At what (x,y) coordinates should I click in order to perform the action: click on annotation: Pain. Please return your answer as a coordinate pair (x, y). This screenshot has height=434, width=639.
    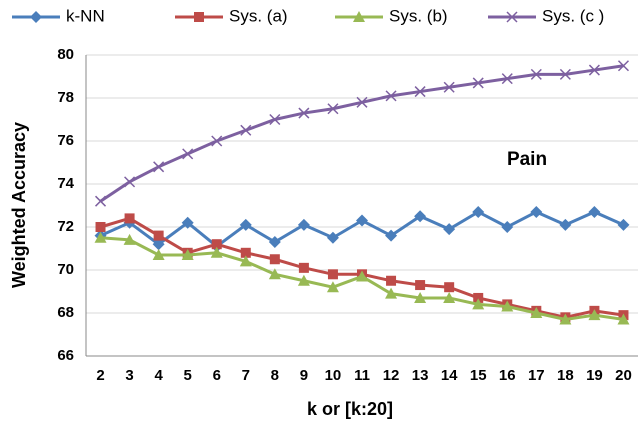
    Looking at the image, I should click on (527, 159).